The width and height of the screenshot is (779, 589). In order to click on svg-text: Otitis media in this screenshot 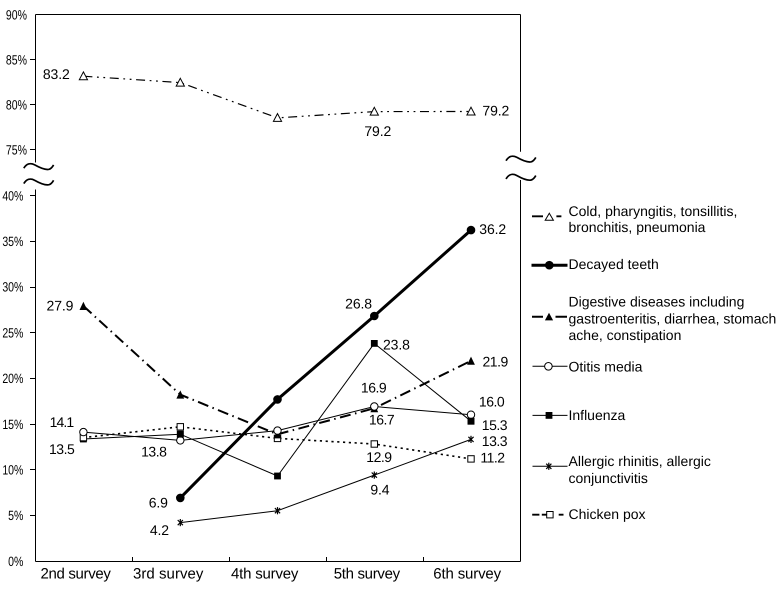, I will do `click(606, 367)`.